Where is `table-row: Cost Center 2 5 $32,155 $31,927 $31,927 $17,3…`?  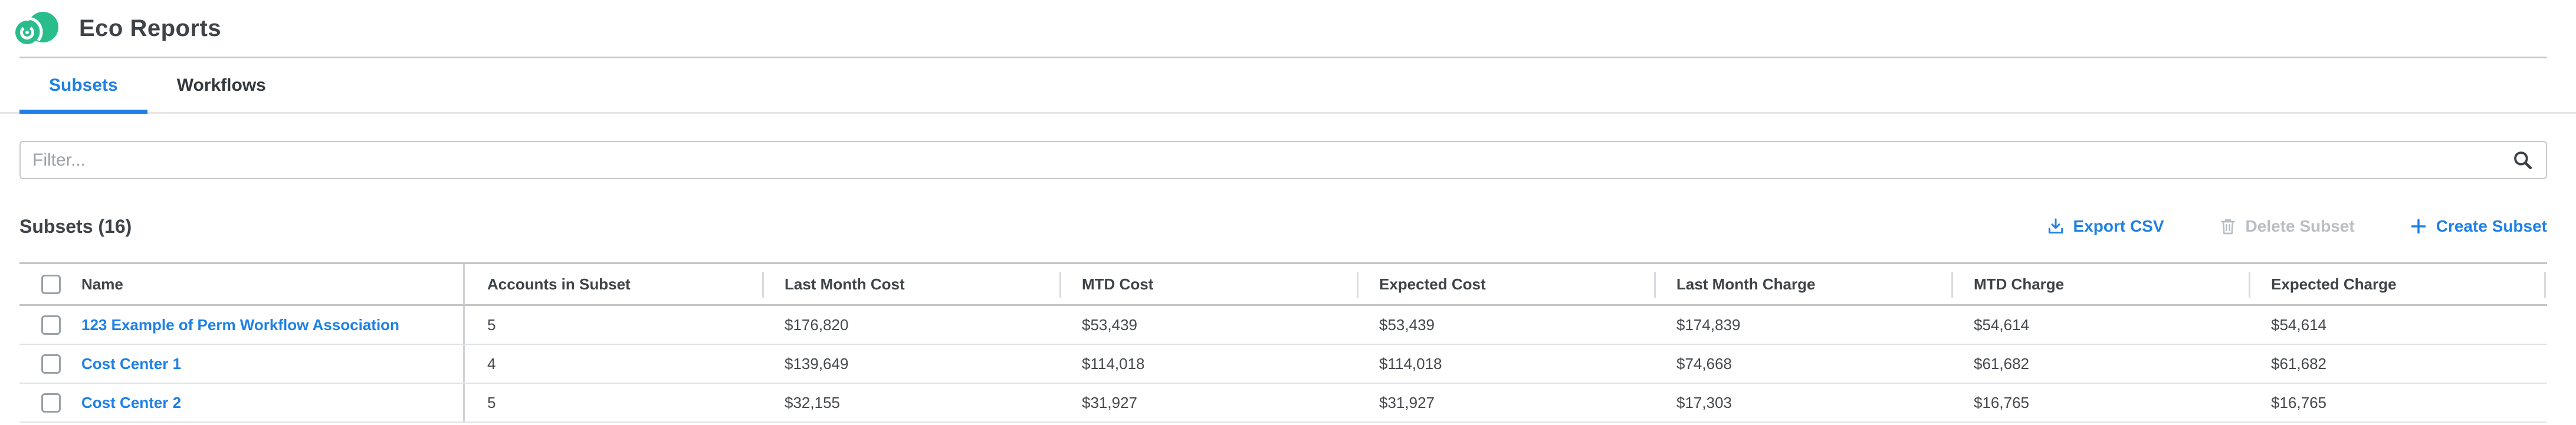
table-row: Cost Center 2 5 $32,155 $31,927 $31,927 $17,3… is located at coordinates (1283, 403).